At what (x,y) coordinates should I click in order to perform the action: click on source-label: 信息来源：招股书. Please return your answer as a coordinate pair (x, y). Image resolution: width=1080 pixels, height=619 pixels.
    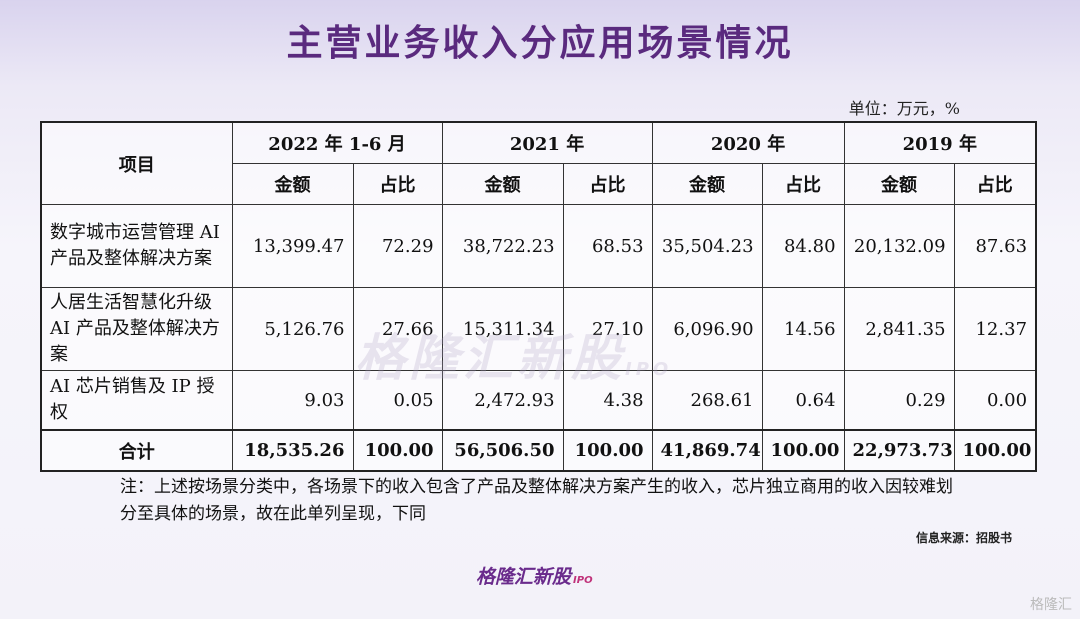
    Looking at the image, I should click on (963, 538).